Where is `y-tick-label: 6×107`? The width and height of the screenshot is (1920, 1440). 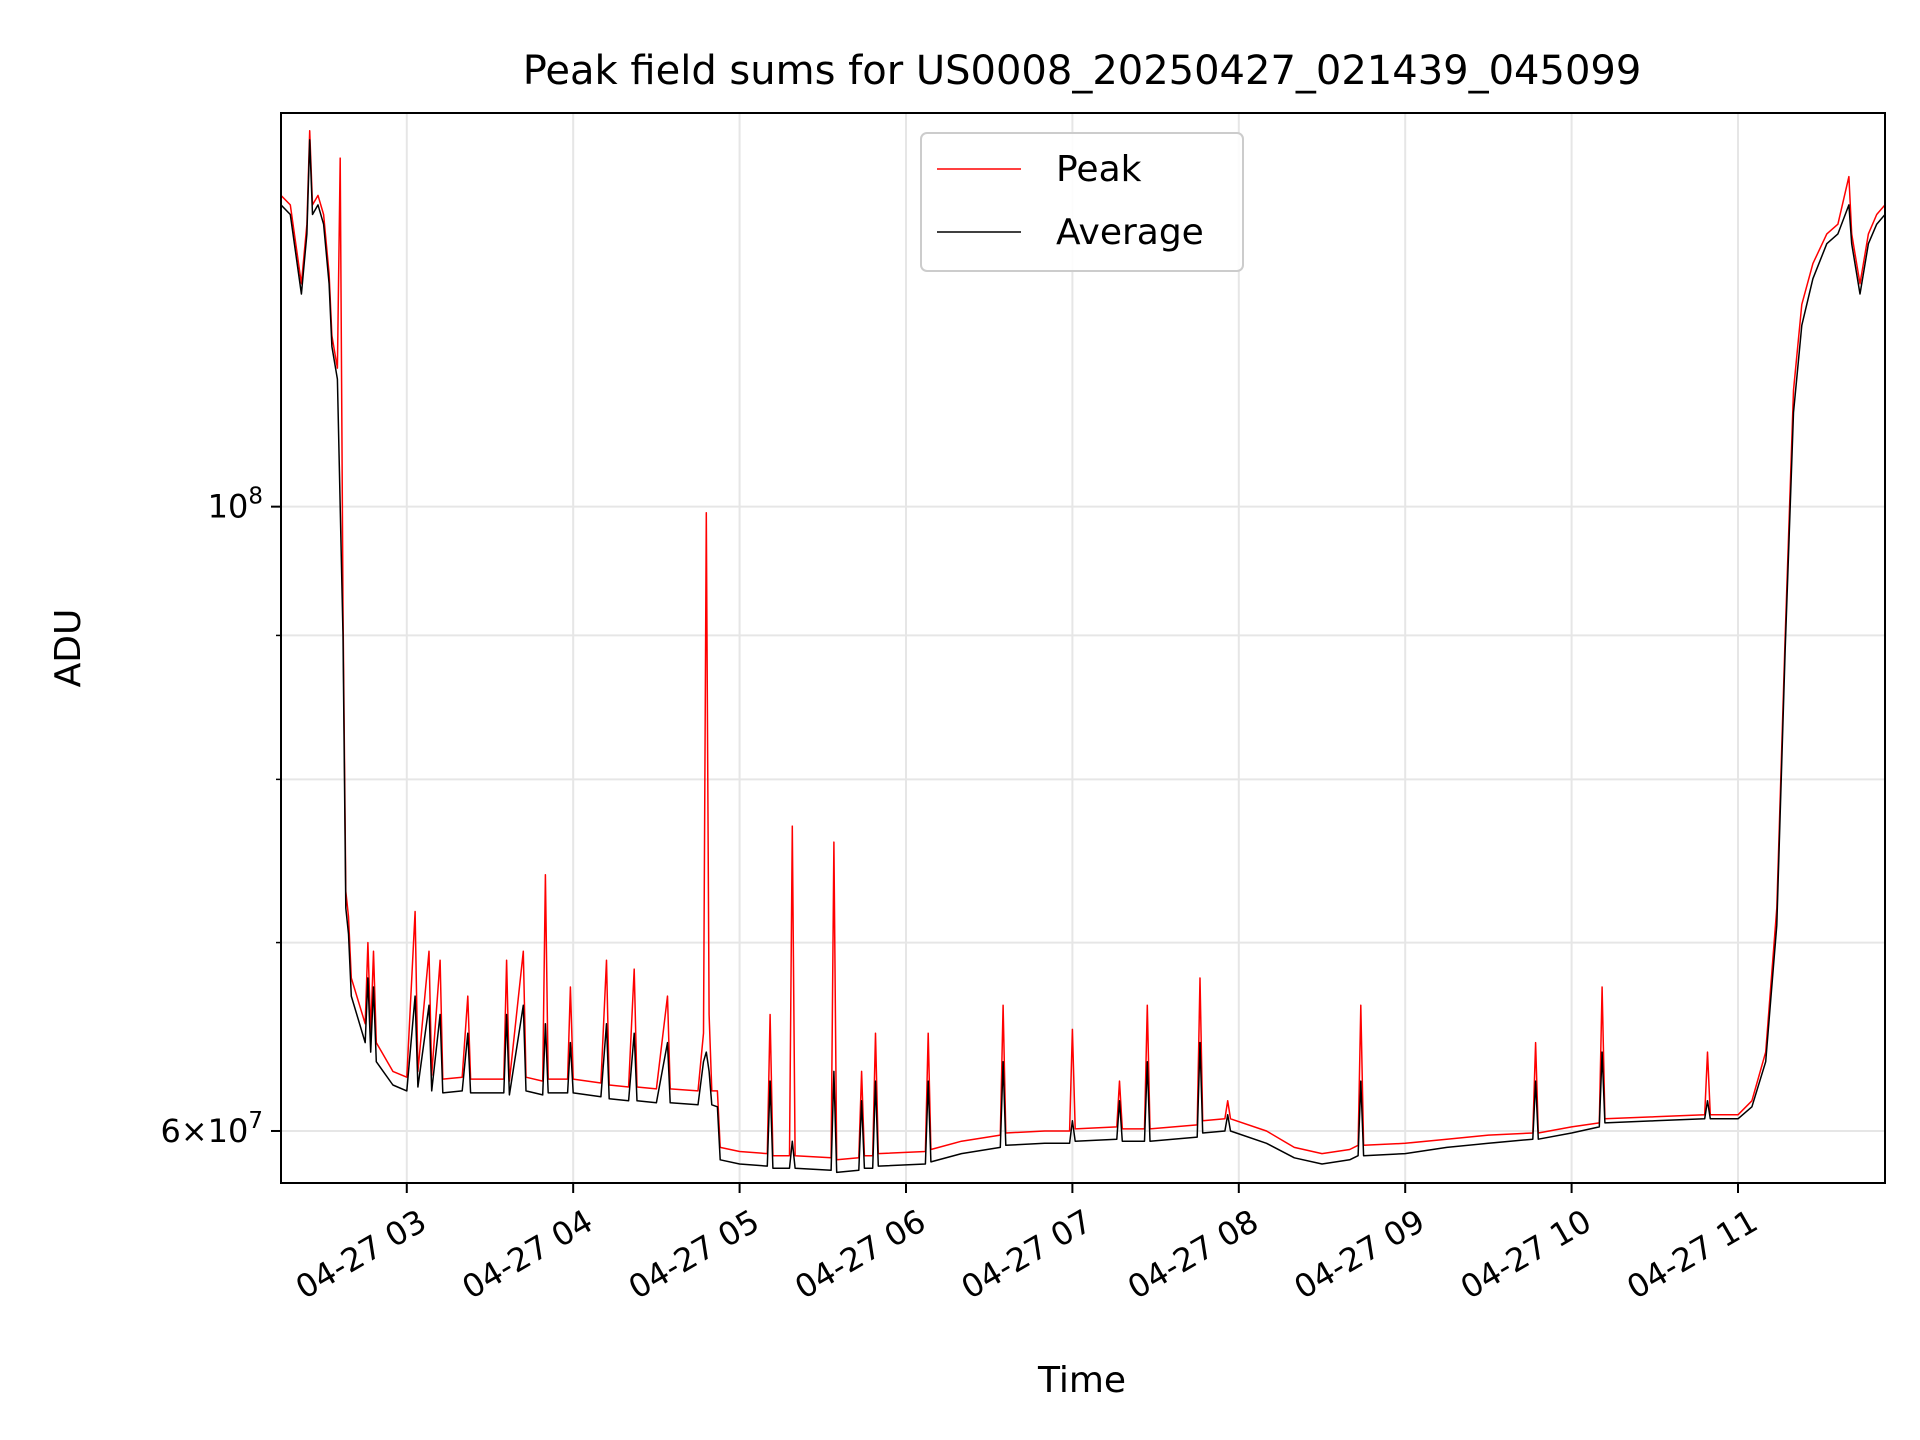 y-tick-label: 6×107 is located at coordinates (211, 1129).